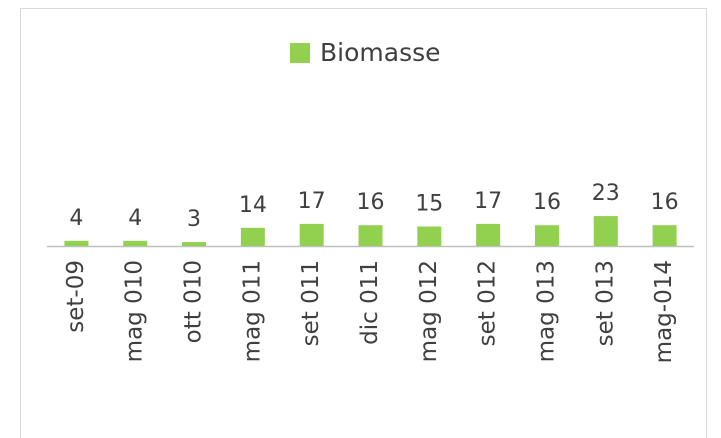  Describe the element at coordinates (370, 302) in the screenshot. I see `x-tick-label: dic 011` at that location.